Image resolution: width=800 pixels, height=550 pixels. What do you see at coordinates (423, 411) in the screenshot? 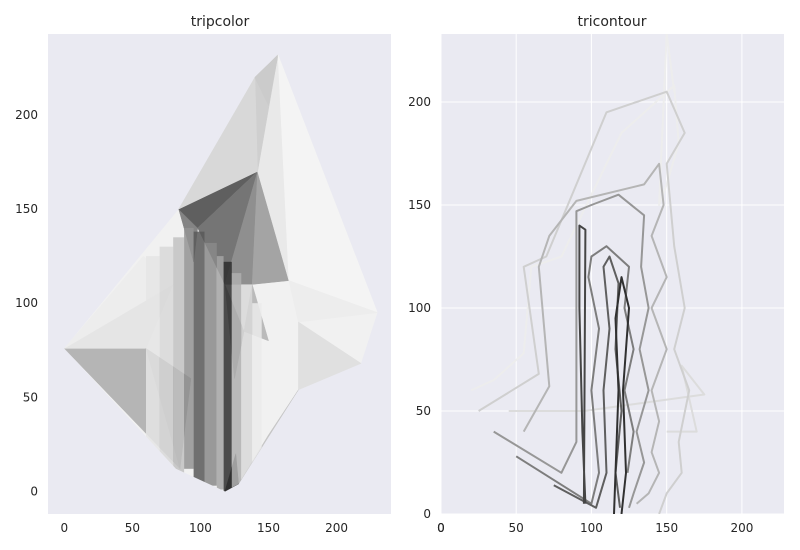
I see `tricontour-ytick-label: 50` at bounding box center [423, 411].